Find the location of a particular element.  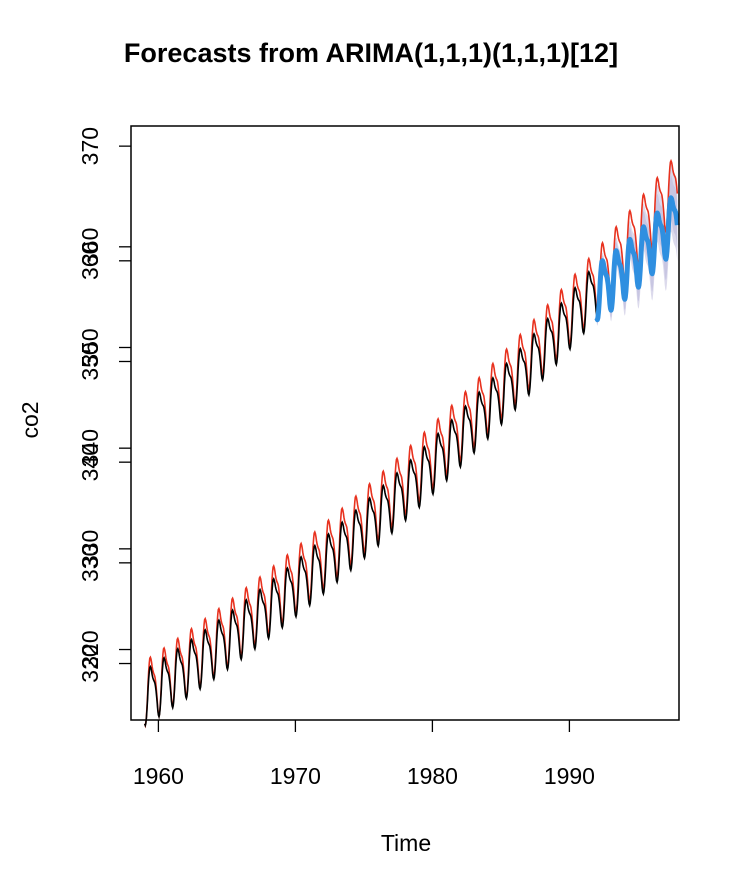

x-axis-label: Time is located at coordinates (406, 843).